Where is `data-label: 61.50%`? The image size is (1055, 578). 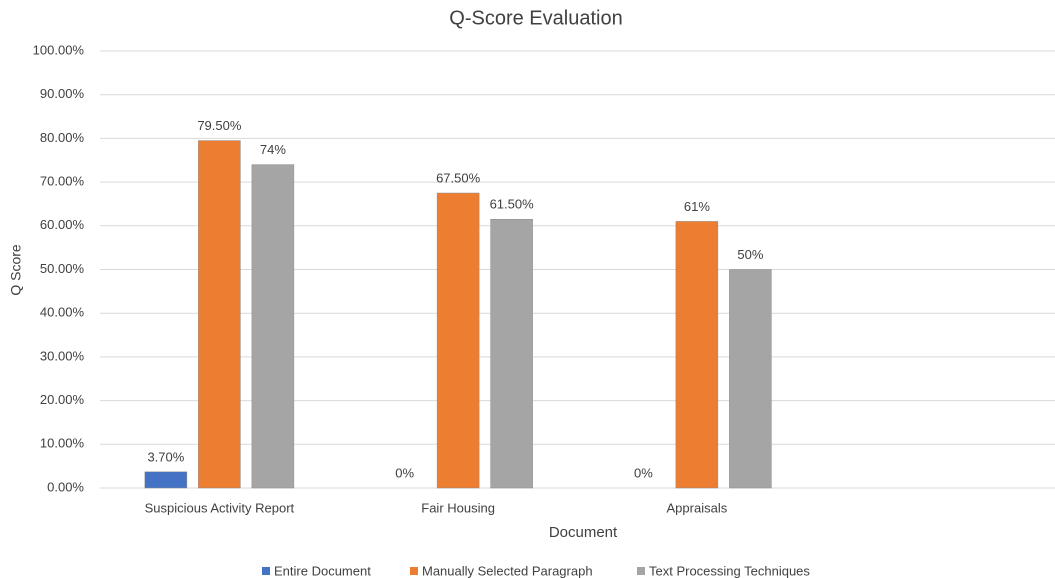 data-label: 61.50% is located at coordinates (512, 204).